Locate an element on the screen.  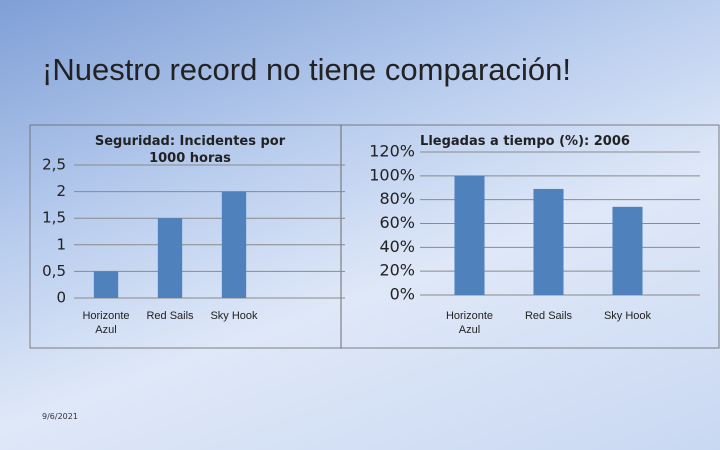
y-tick-label: 1,5 is located at coordinates (54, 218).